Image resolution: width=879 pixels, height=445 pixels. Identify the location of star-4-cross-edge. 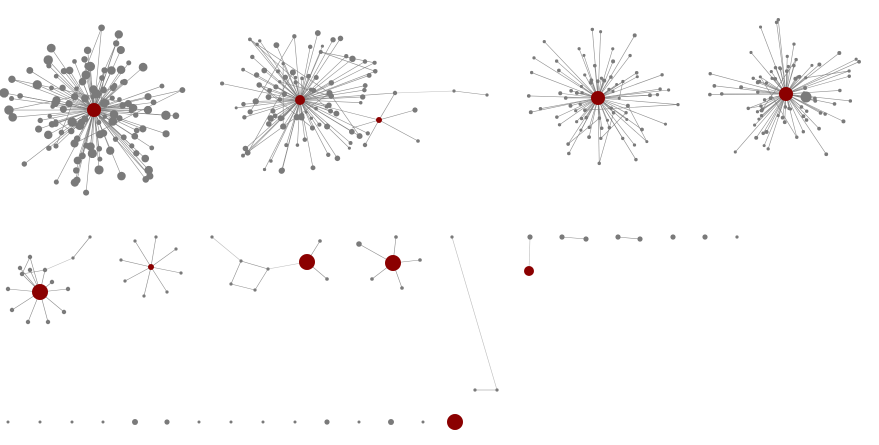
(779, 85).